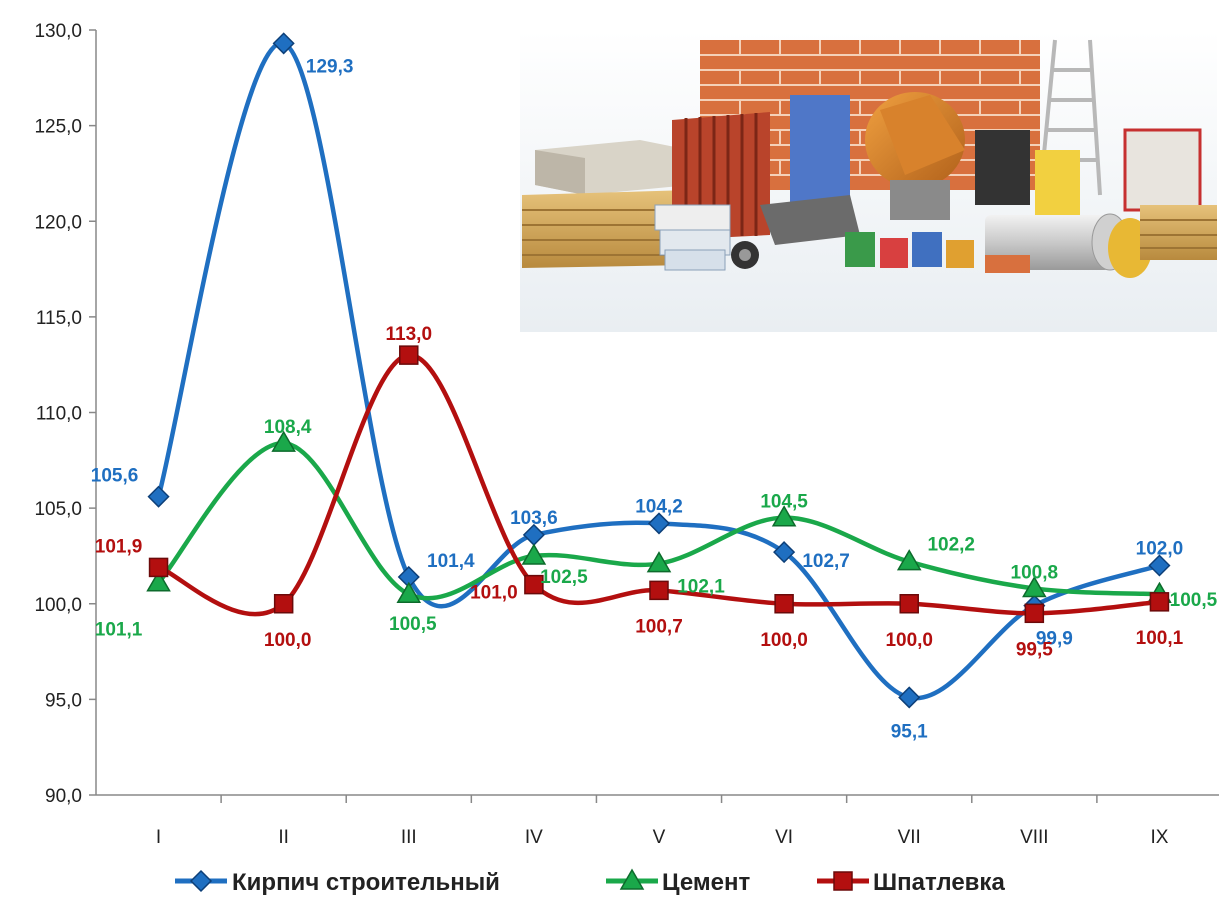 The width and height of the screenshot is (1219, 905). Describe the element at coordinates (58, 127) in the screenshot. I see `y-tick-label: 125,0` at that location.